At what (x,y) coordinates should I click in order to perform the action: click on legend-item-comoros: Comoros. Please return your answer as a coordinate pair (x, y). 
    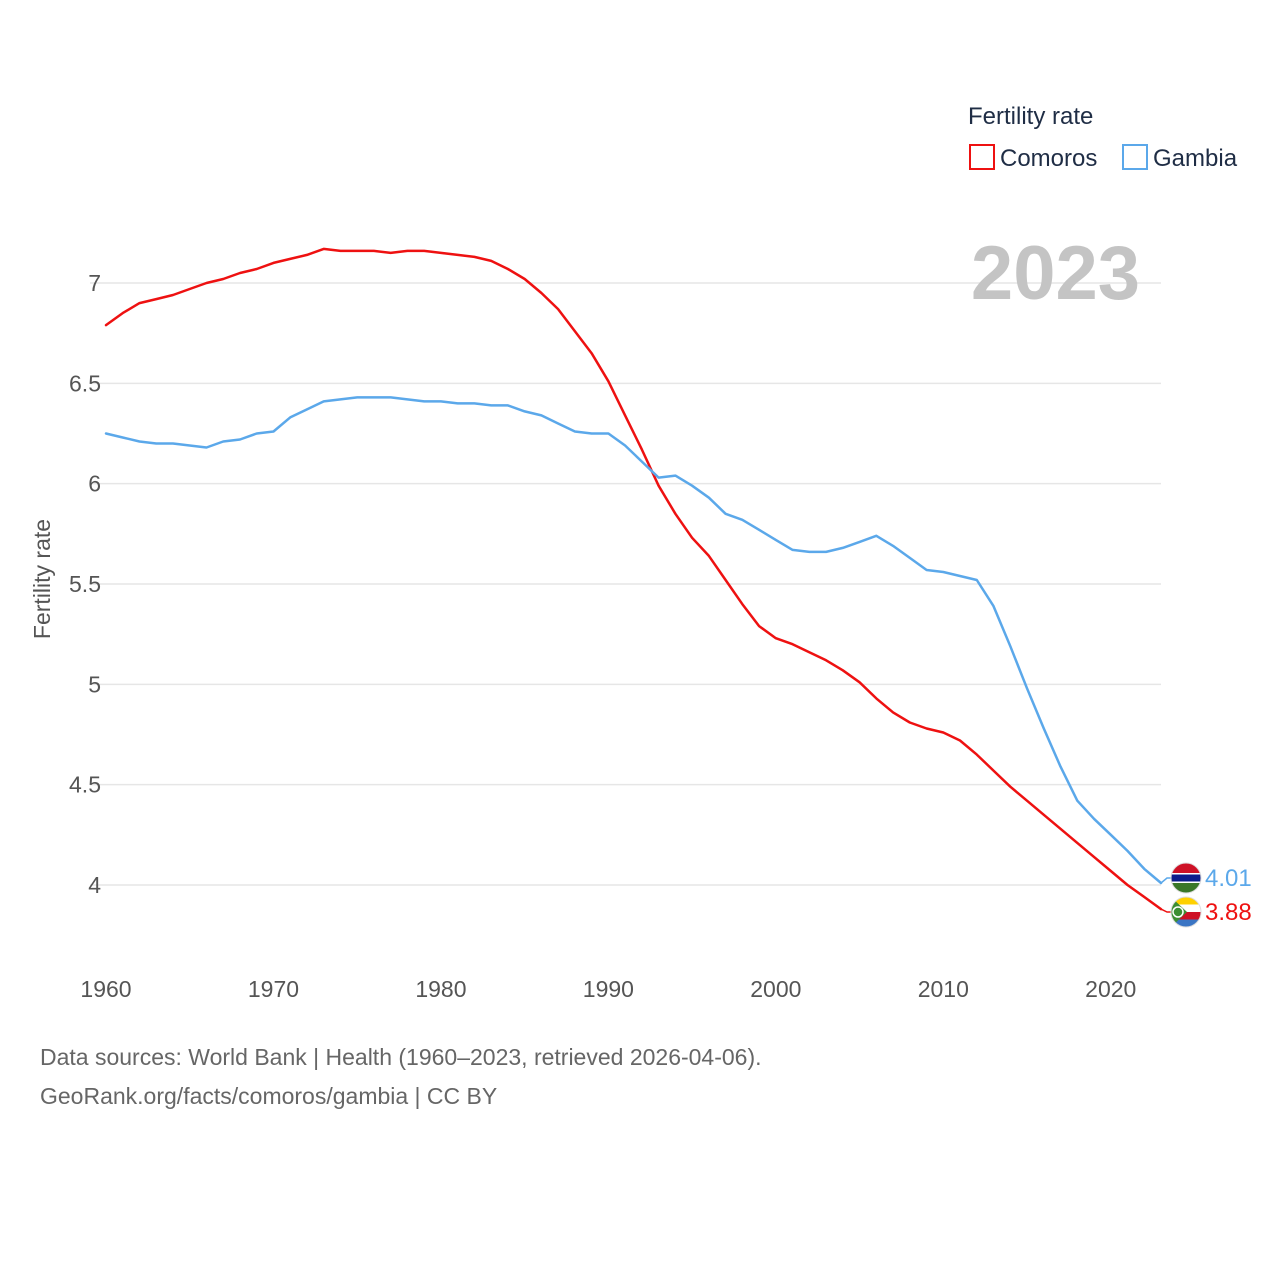
    Looking at the image, I should click on (1033, 158).